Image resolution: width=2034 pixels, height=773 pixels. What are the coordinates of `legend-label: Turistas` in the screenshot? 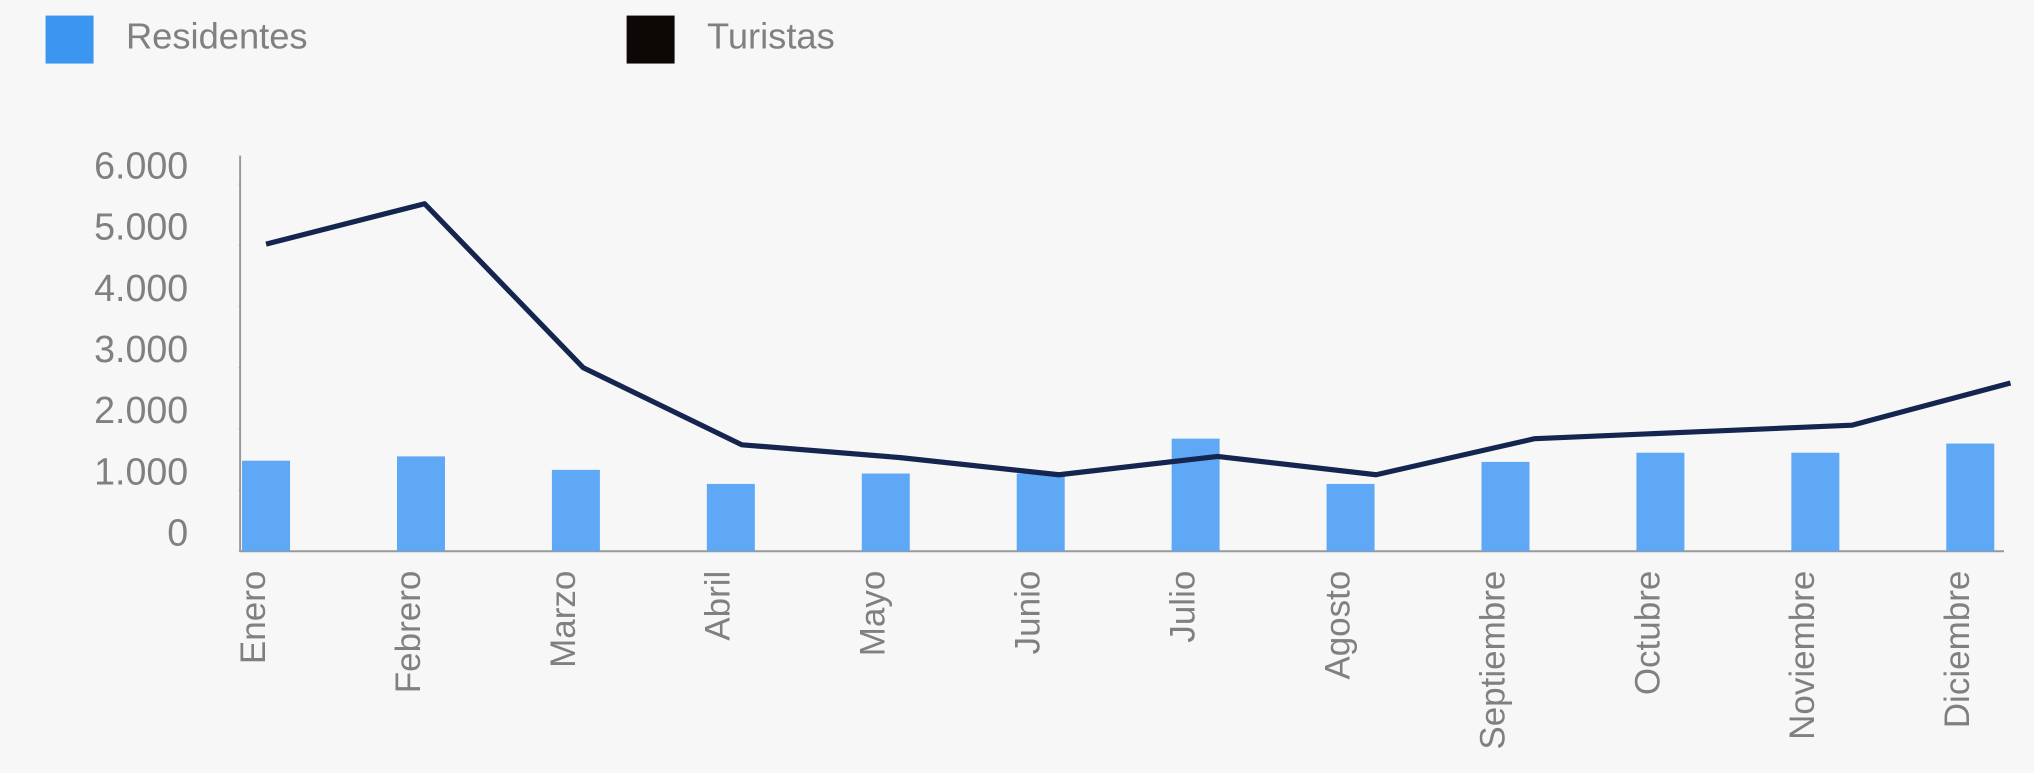 It's located at (771, 36).